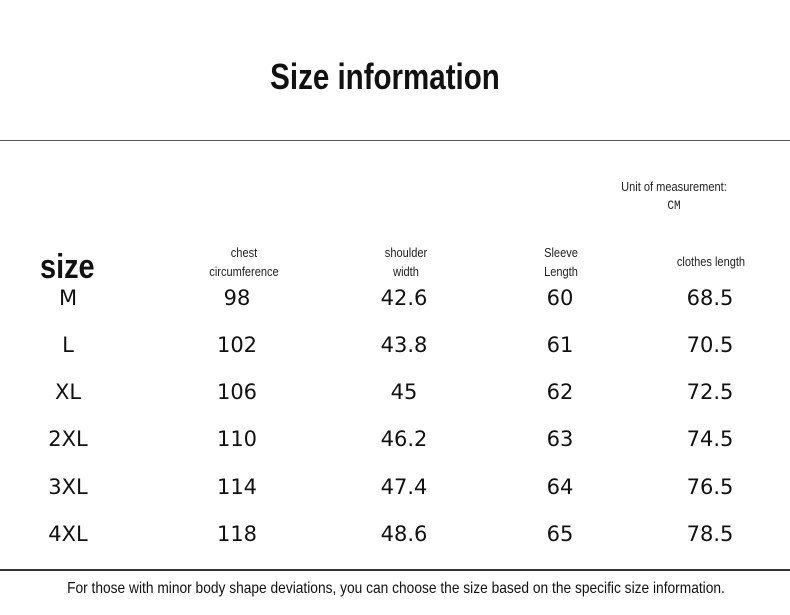  Describe the element at coordinates (710, 298) in the screenshot. I see `length-cell: 68.5` at that location.